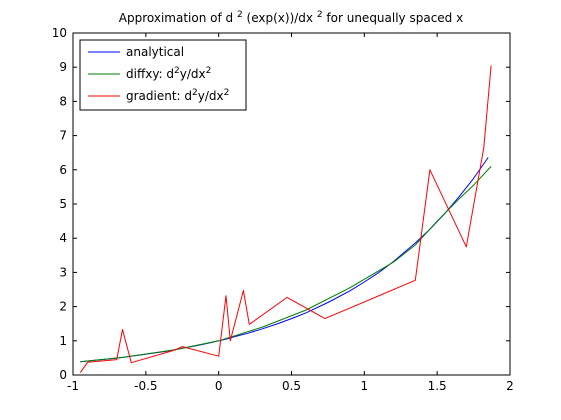 This screenshot has width=561, height=420. Describe the element at coordinates (176, 18) in the screenshot. I see `title-prefix: Approximation of d` at that location.